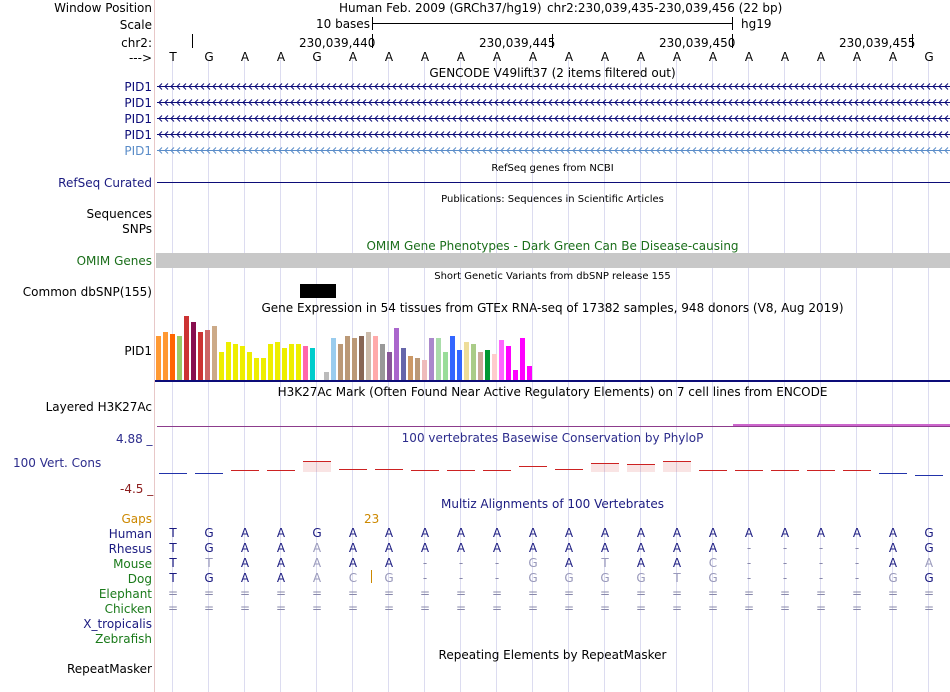  I want to click on refseq-label: RefSeq Curated, so click(105, 183).